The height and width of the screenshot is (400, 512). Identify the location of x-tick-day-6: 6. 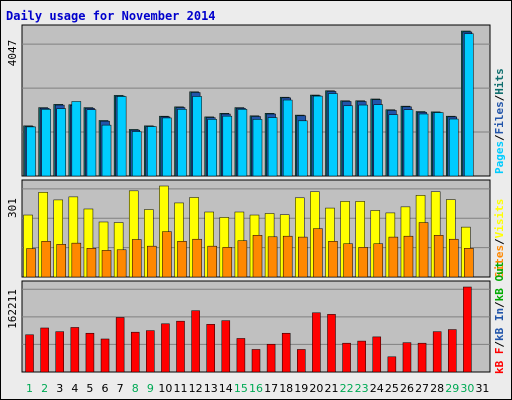
(105, 388).